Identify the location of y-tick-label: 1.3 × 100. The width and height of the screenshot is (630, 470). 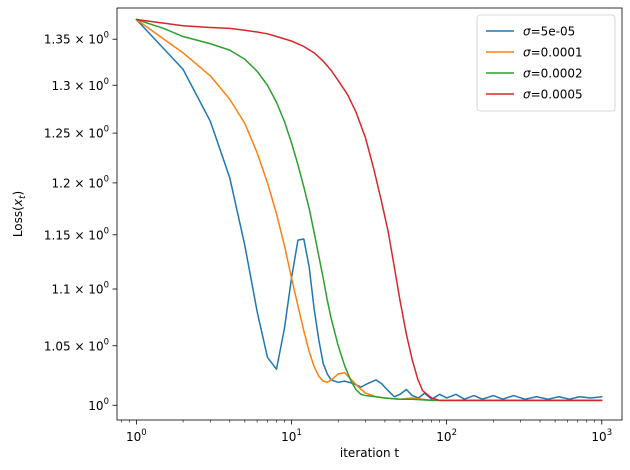
(80, 85).